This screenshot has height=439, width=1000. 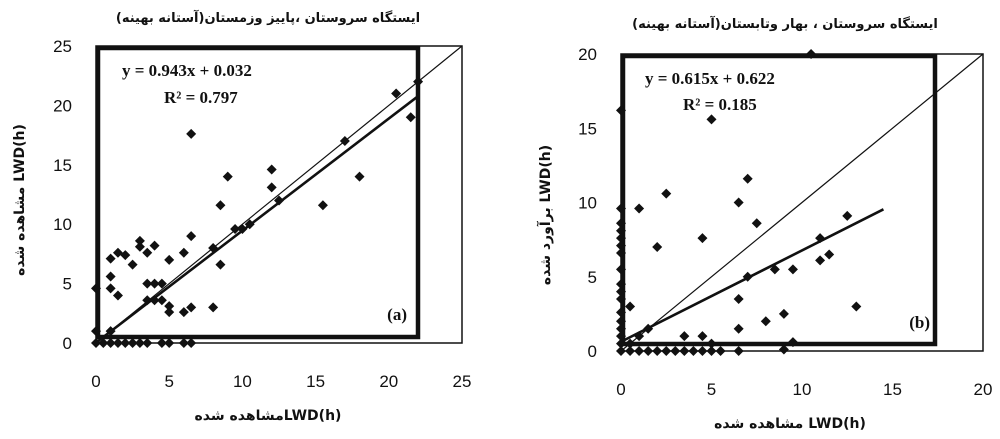 What do you see at coordinates (397, 314) in the screenshot?
I see `chart-a-panel-label: (a)` at bounding box center [397, 314].